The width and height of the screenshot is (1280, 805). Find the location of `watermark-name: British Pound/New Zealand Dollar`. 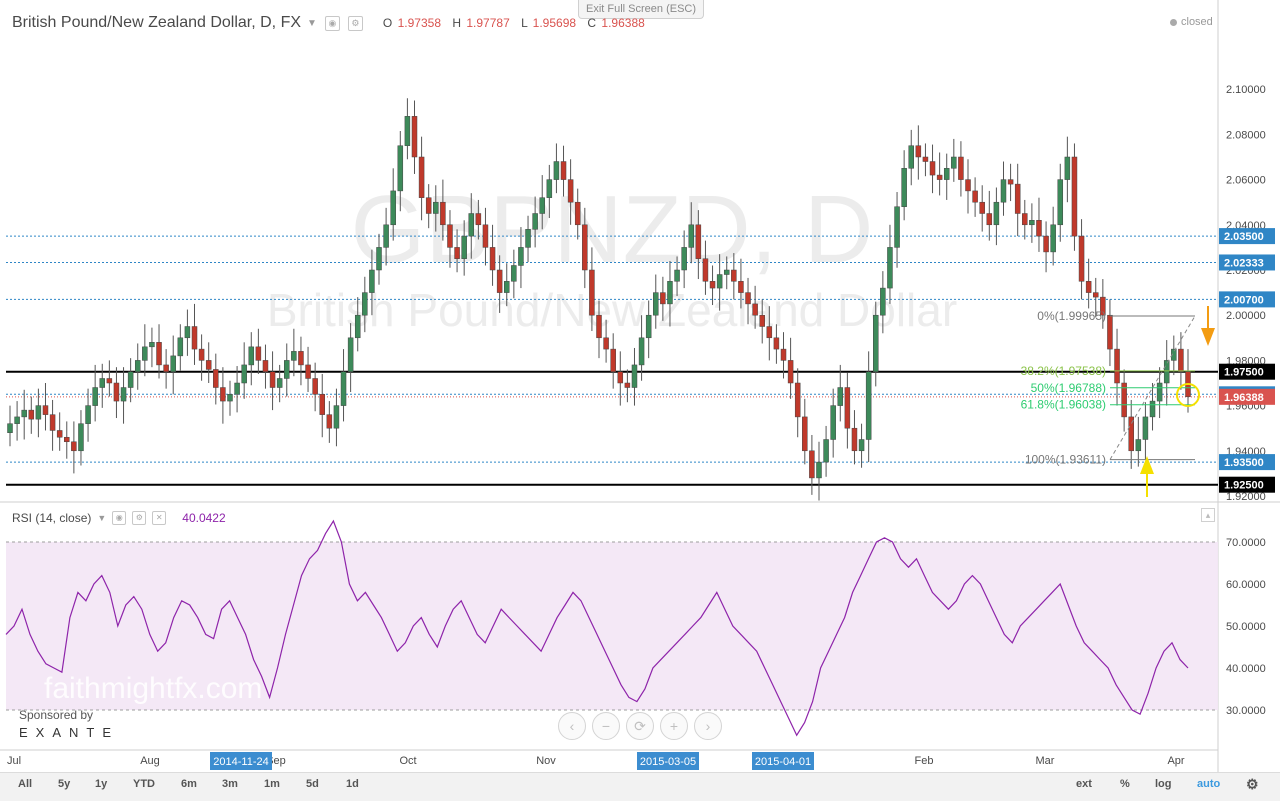

watermark-name: British Pound/New Zealand Dollar is located at coordinates (612, 310).